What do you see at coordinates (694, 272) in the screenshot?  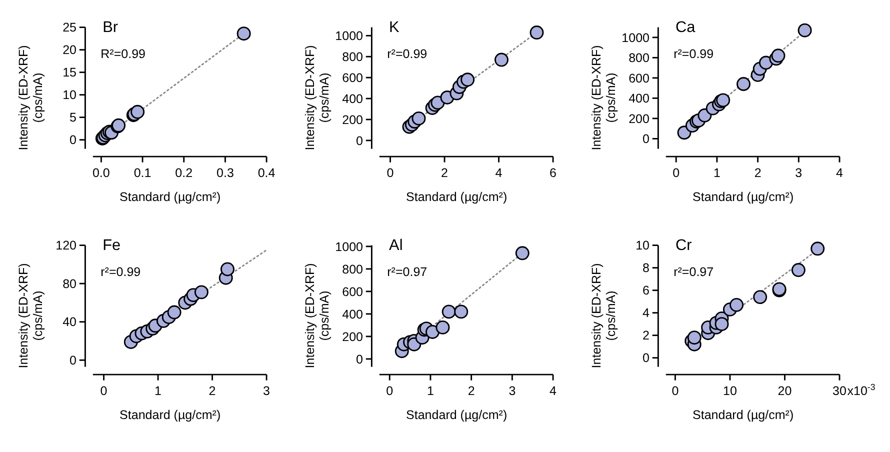 I see `annotation: r²=0.97` at bounding box center [694, 272].